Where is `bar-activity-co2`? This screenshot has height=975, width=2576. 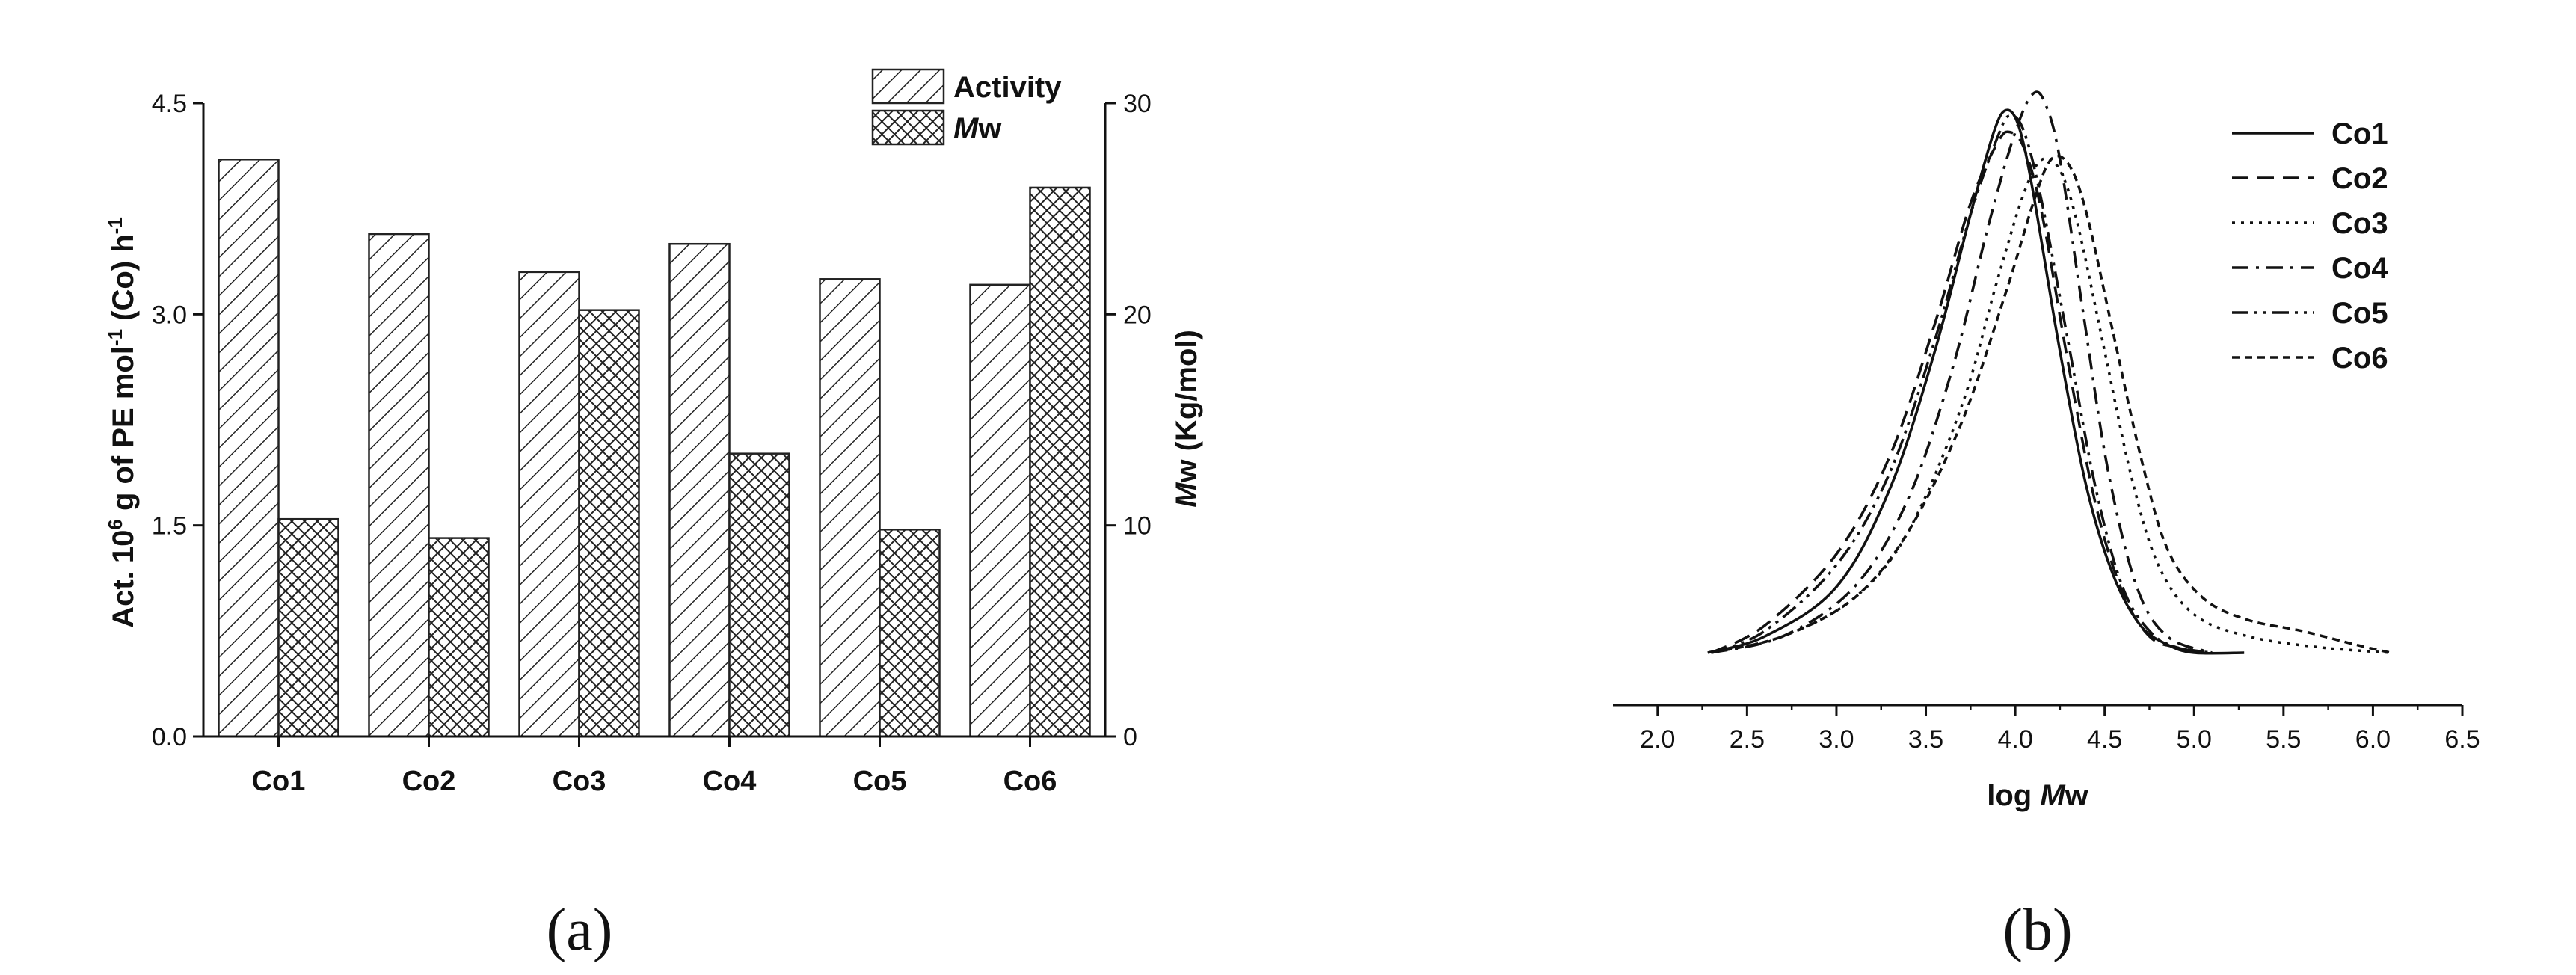
bar-activity-co2 is located at coordinates (399, 486).